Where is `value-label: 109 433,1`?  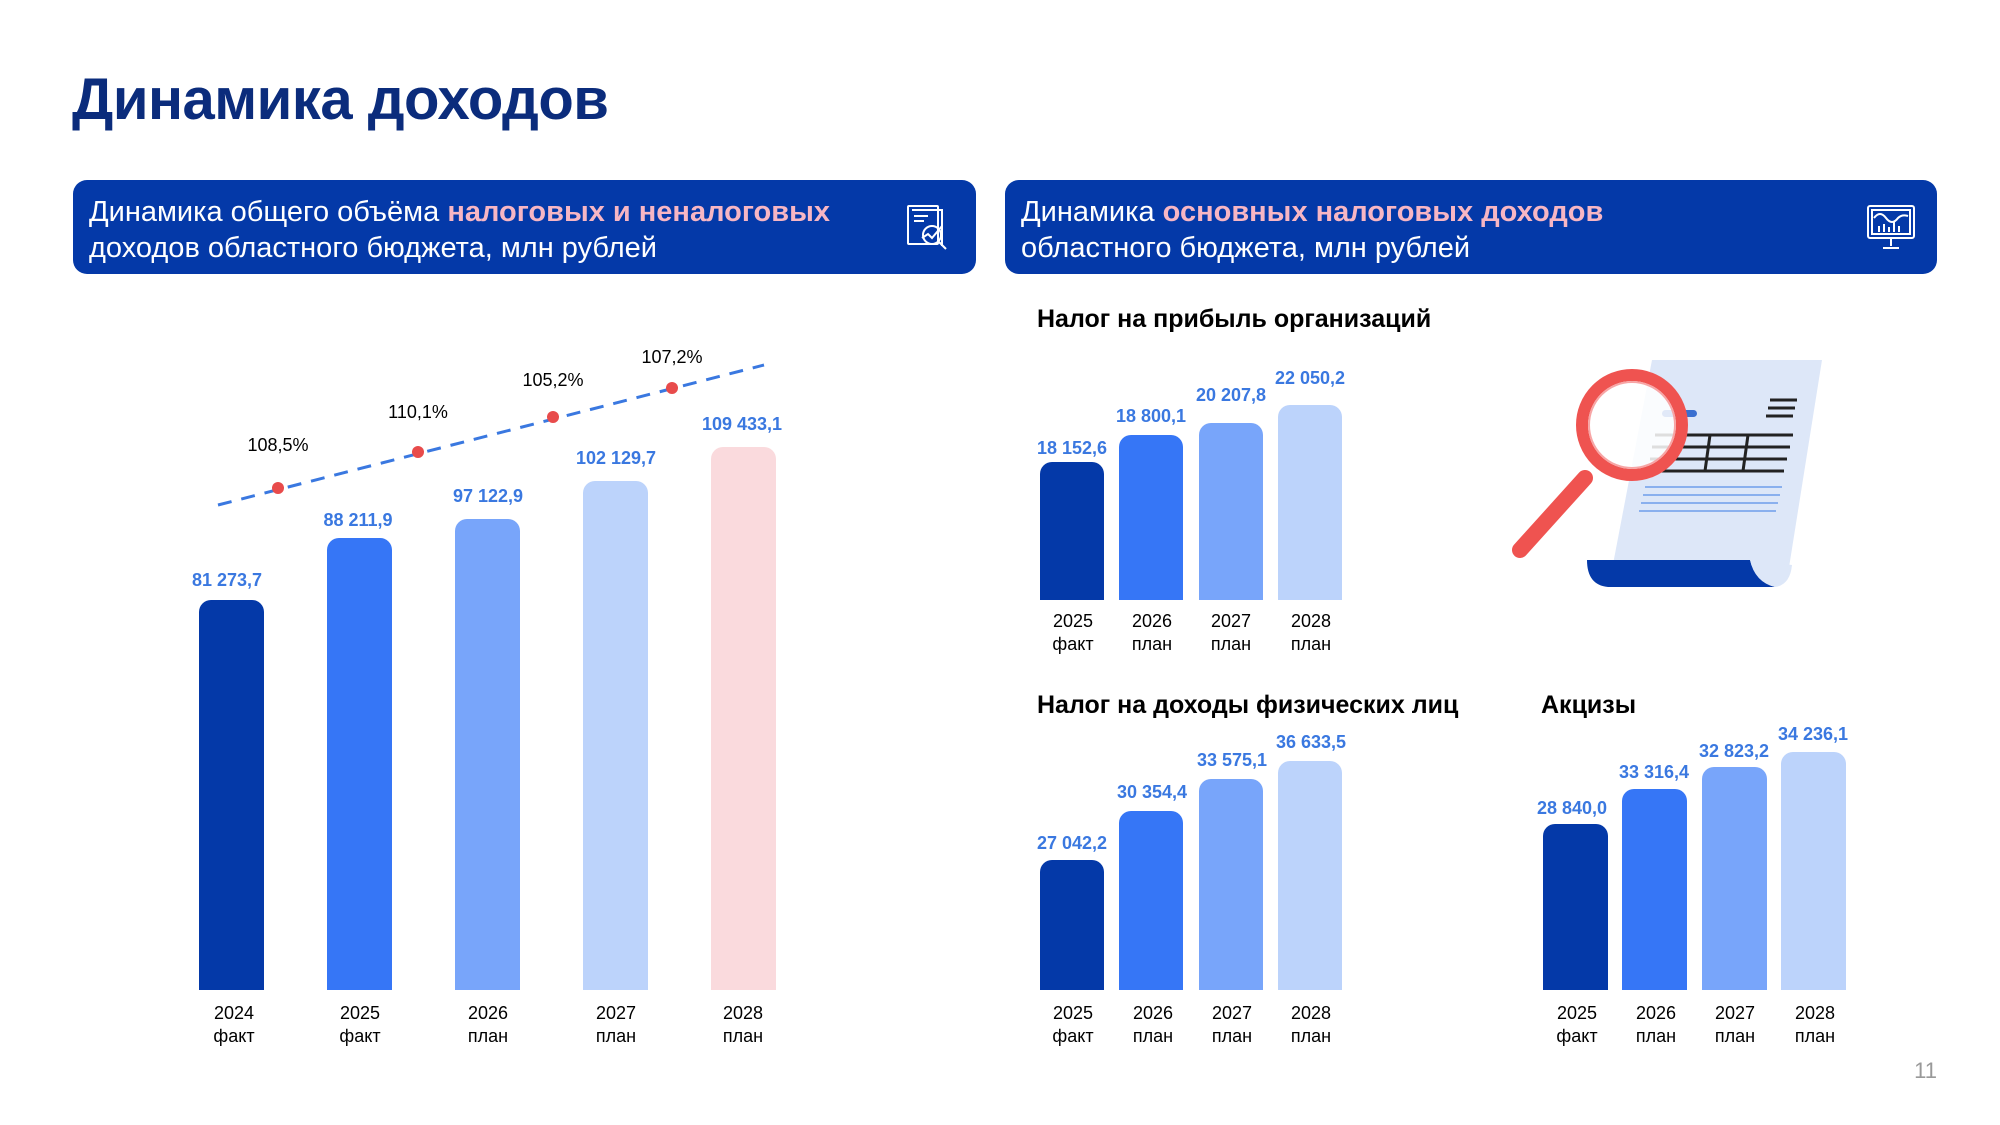
value-label: 109 433,1 is located at coordinates (742, 424).